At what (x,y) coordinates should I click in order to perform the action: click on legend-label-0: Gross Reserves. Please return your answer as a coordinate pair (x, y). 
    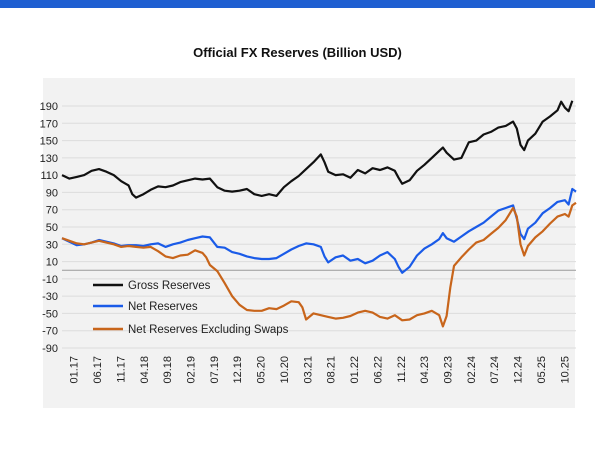
    Looking at the image, I should click on (169, 286).